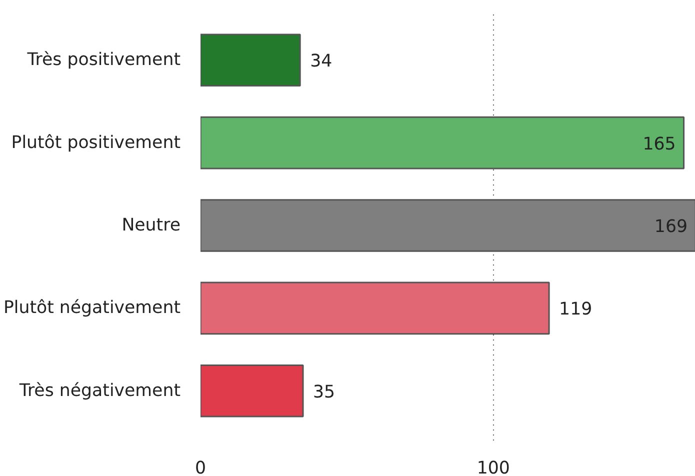  Describe the element at coordinates (671, 227) in the screenshot. I see `data-label: 169` at that location.